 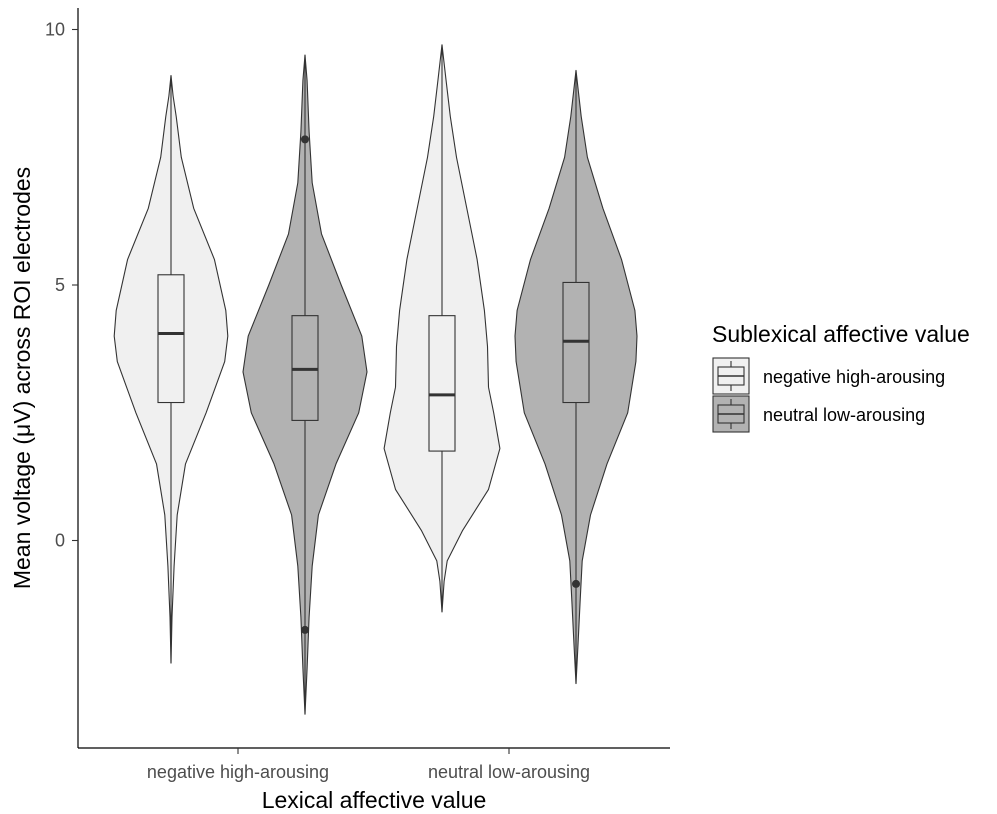 I want to click on y-tick-label: 0, so click(x=60, y=541).